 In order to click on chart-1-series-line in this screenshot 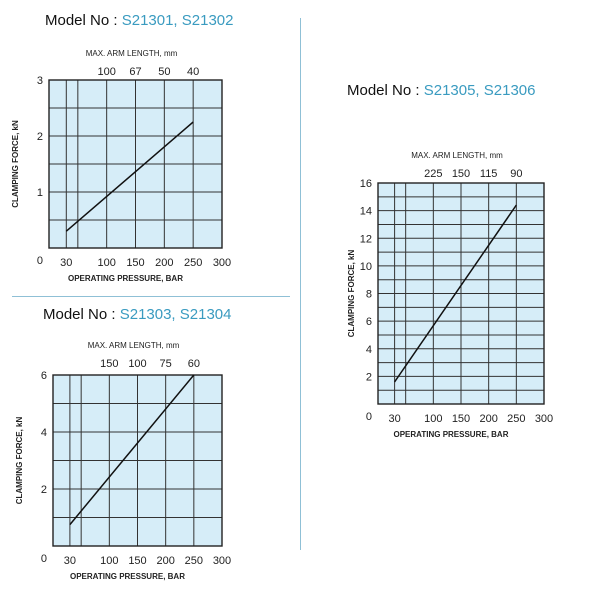, I will do `click(129, 176)`.